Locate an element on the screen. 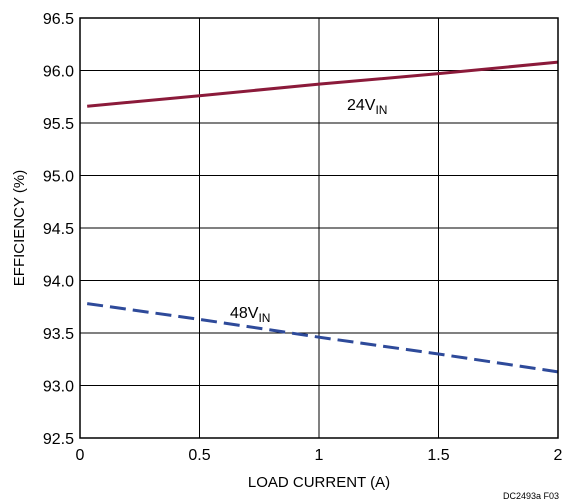 This screenshot has width=565, height=504. x-axis-label: LOAD CURRENT (A) is located at coordinates (319, 482).